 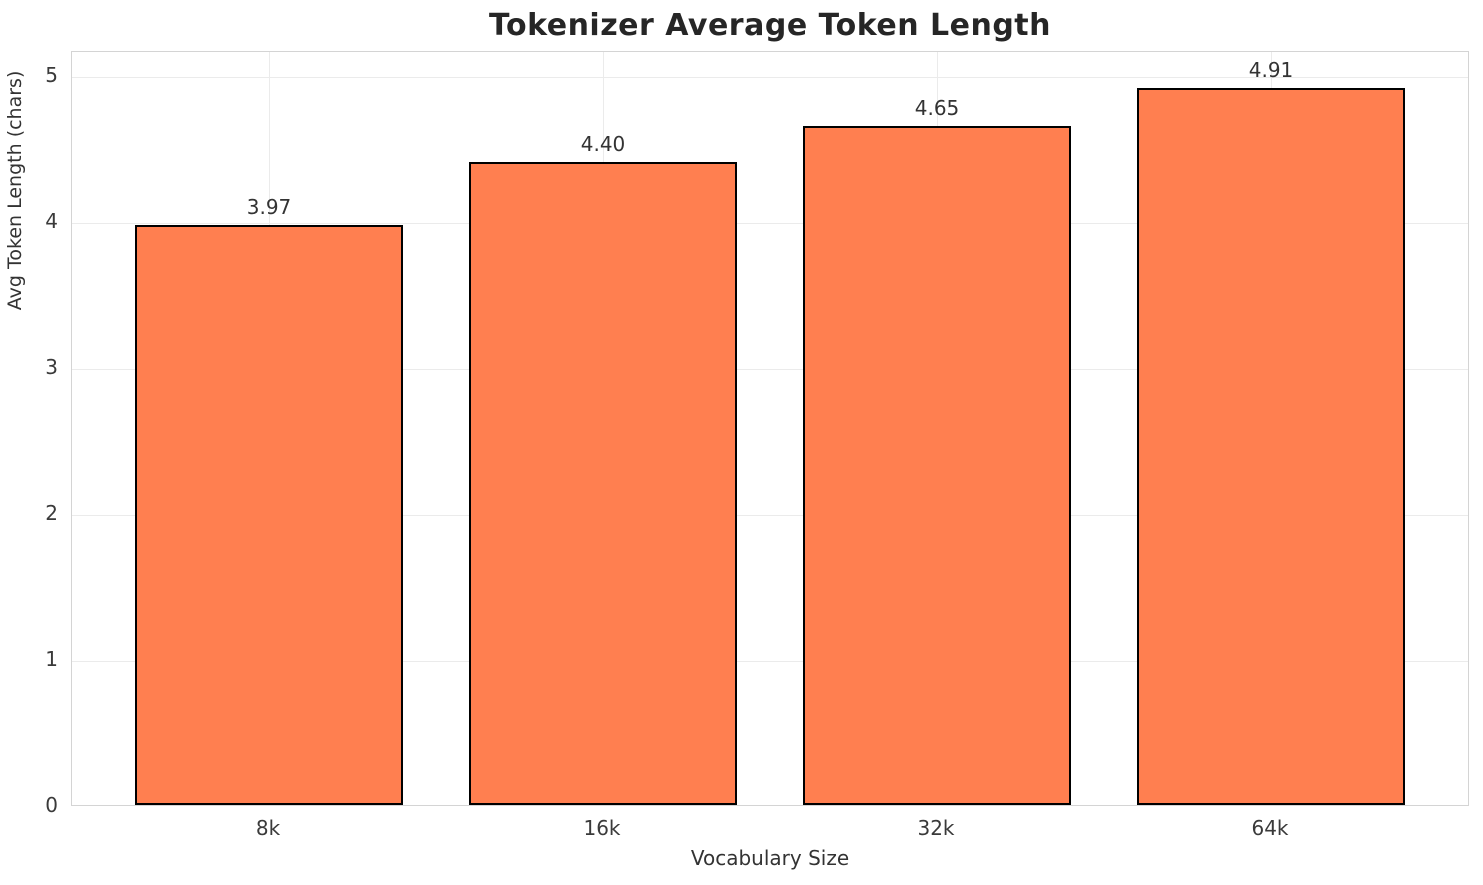 What do you see at coordinates (51, 74) in the screenshot?
I see `y-tick-label: 5` at bounding box center [51, 74].